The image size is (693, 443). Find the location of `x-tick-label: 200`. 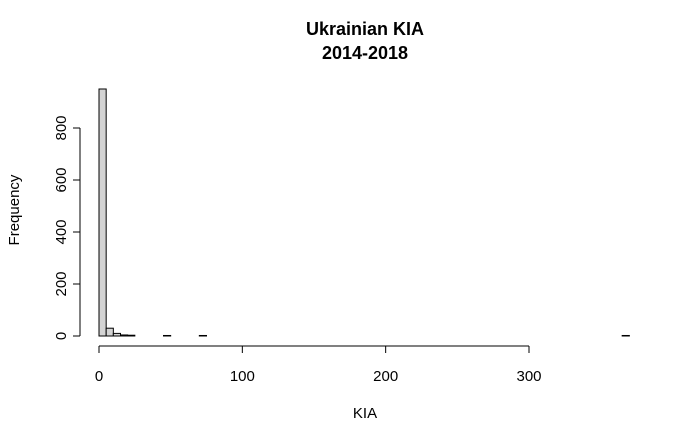

x-tick-label: 200 is located at coordinates (385, 376).